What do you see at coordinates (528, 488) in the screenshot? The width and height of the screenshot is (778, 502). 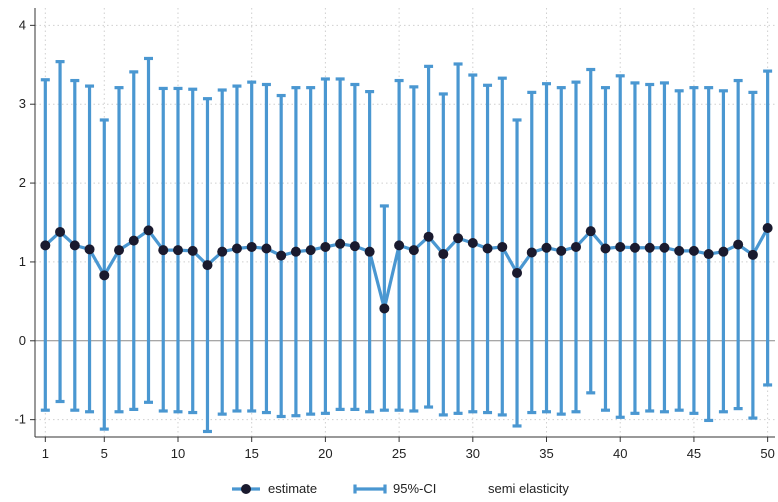 I see `legend-semi-elasticity-label: semi elasticity` at bounding box center [528, 488].